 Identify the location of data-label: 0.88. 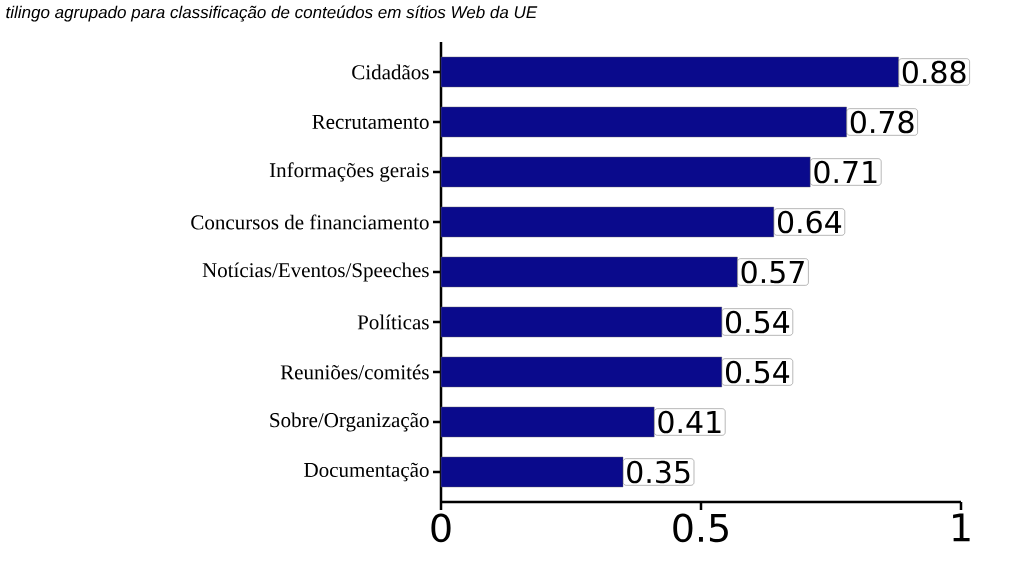
(934, 72).